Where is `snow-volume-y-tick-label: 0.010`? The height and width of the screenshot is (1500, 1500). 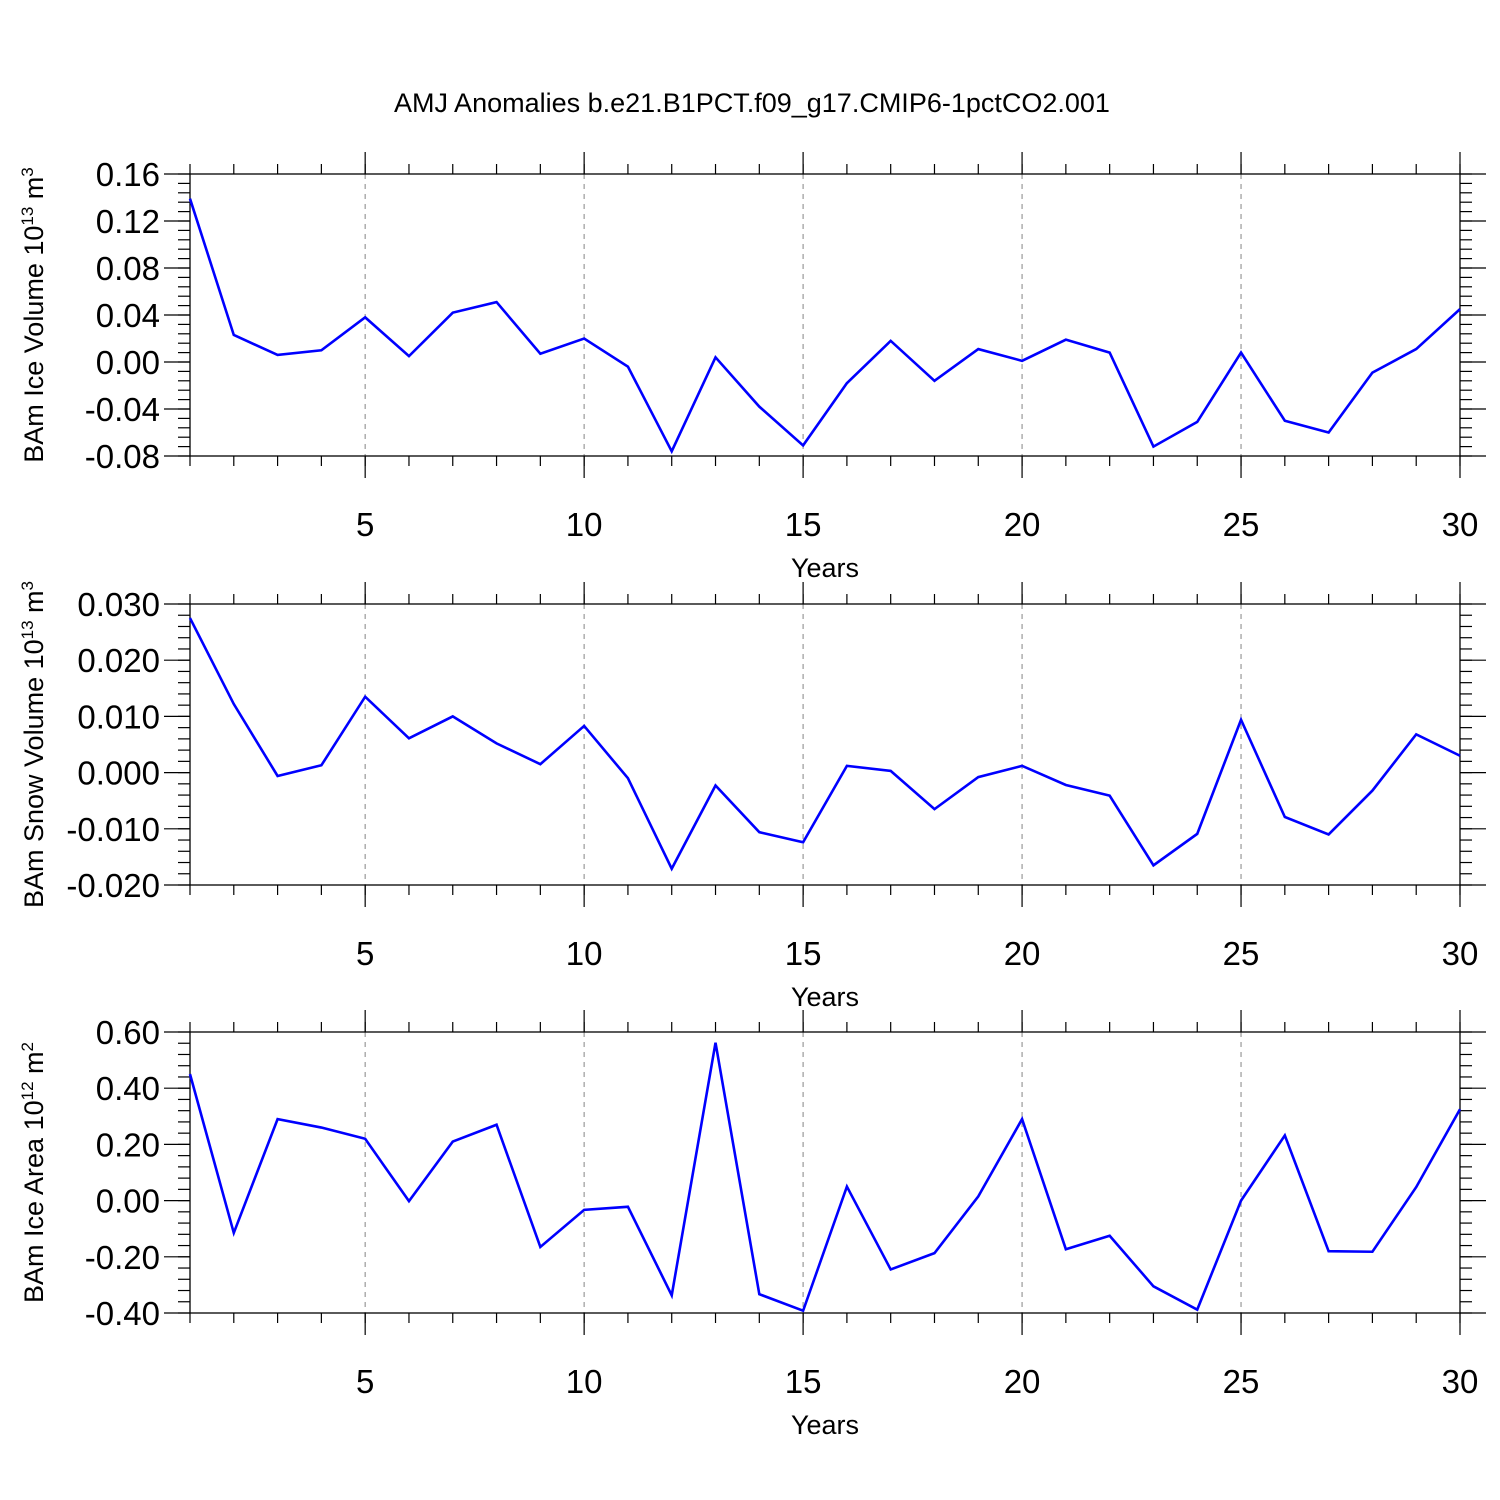 snow-volume-y-tick-label: 0.010 is located at coordinates (118, 716).